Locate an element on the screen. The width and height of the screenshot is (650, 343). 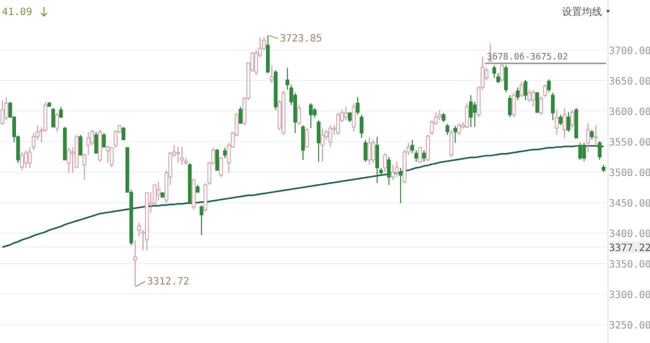
y-tick-label: 3450.00 is located at coordinates (629, 204).